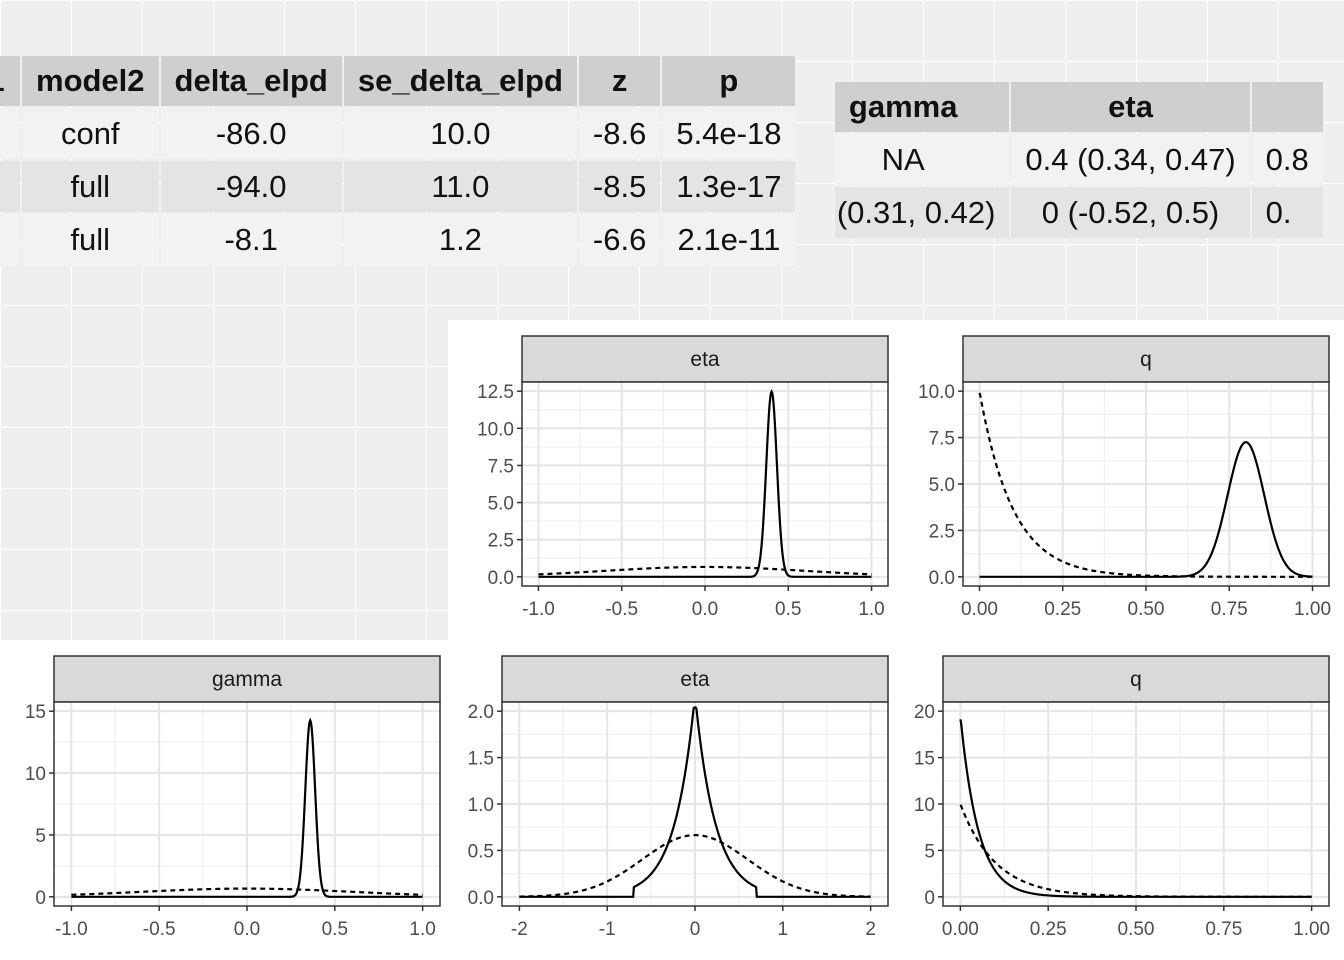 The width and height of the screenshot is (1344, 960). What do you see at coordinates (871, 609) in the screenshot?
I see `x-tick-label: 1.0` at bounding box center [871, 609].